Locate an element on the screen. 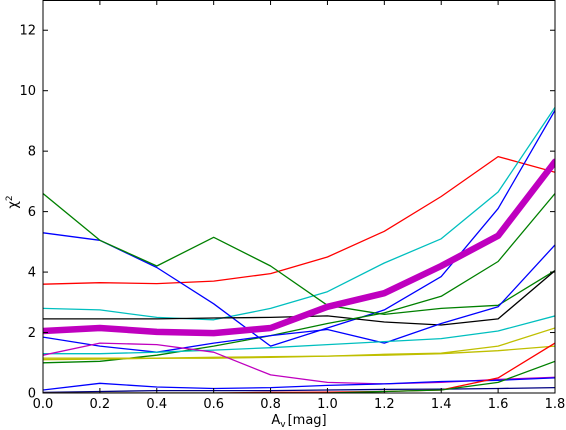 This screenshot has height=430, width=566. y-tick-label: 6 is located at coordinates (32, 212).